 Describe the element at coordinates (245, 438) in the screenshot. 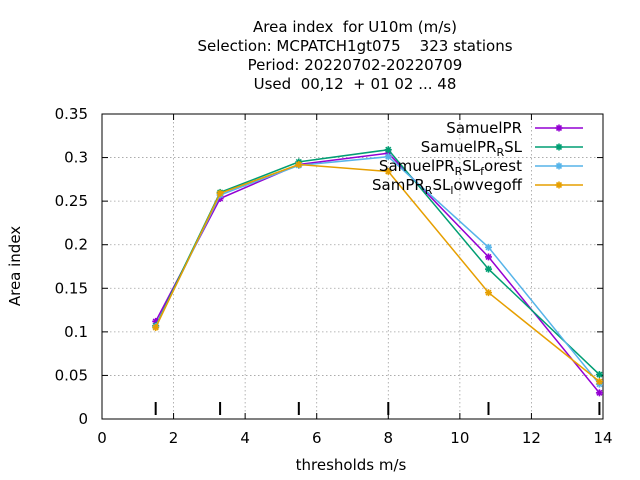

I see `x-tick-label: 4` at that location.